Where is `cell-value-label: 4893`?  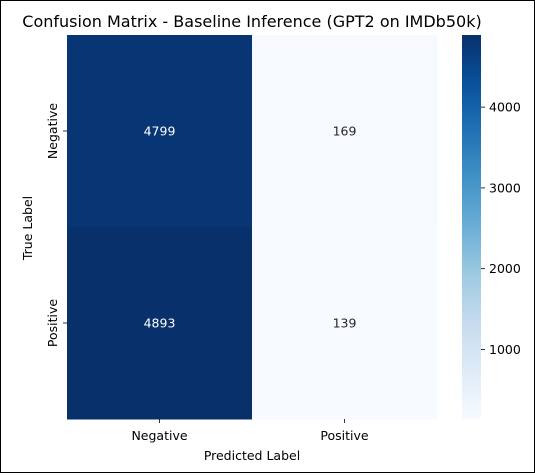
cell-value-label: 4893 is located at coordinates (160, 323).